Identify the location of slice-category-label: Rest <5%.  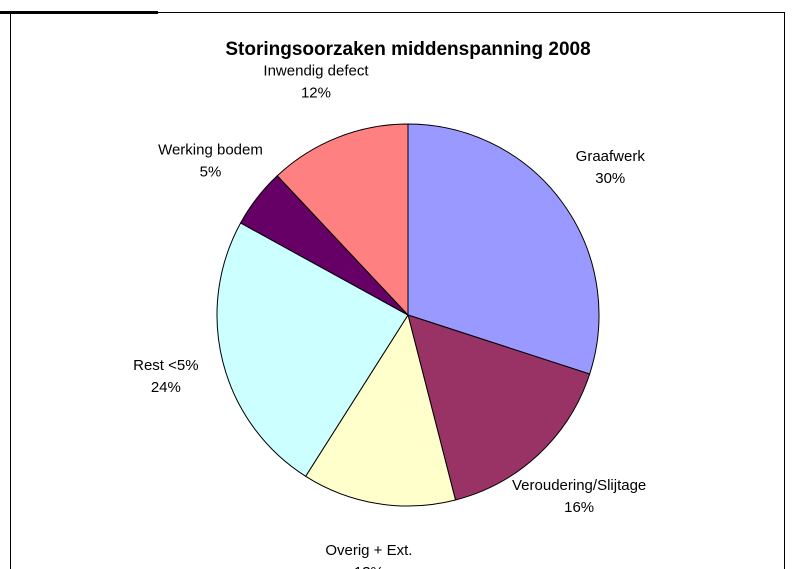
(165, 365).